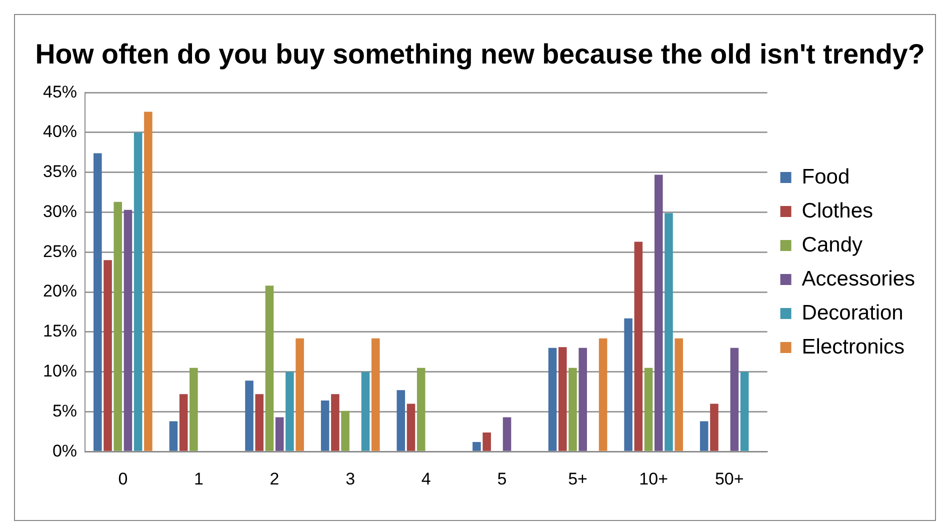 The width and height of the screenshot is (949, 532). Describe the element at coordinates (199, 478) in the screenshot. I see `x-tick-label: 1` at that location.